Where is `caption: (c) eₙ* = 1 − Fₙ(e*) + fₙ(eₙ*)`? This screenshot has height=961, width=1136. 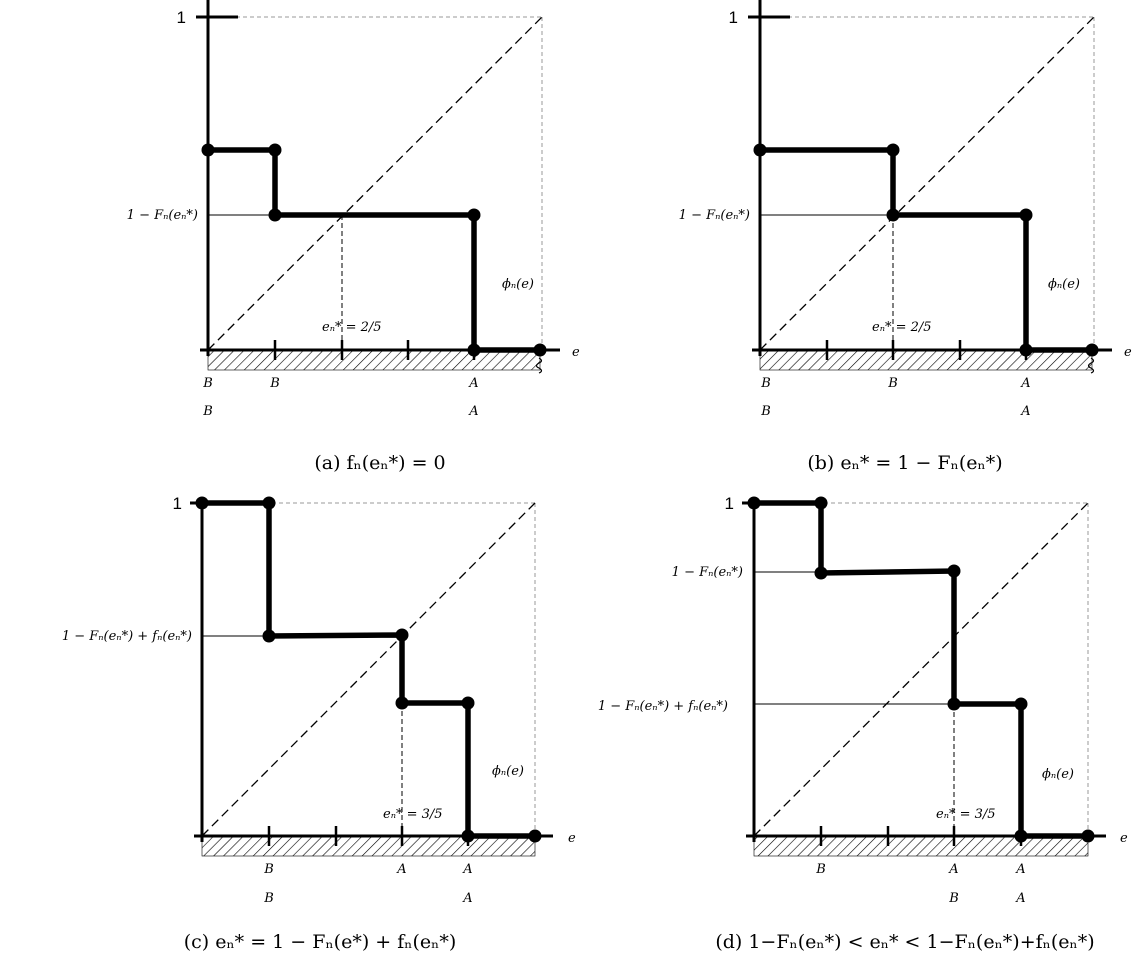 caption: (c) eₙ* = 1 − Fₙ(e*) + fₙ(eₙ*) is located at coordinates (320, 942).